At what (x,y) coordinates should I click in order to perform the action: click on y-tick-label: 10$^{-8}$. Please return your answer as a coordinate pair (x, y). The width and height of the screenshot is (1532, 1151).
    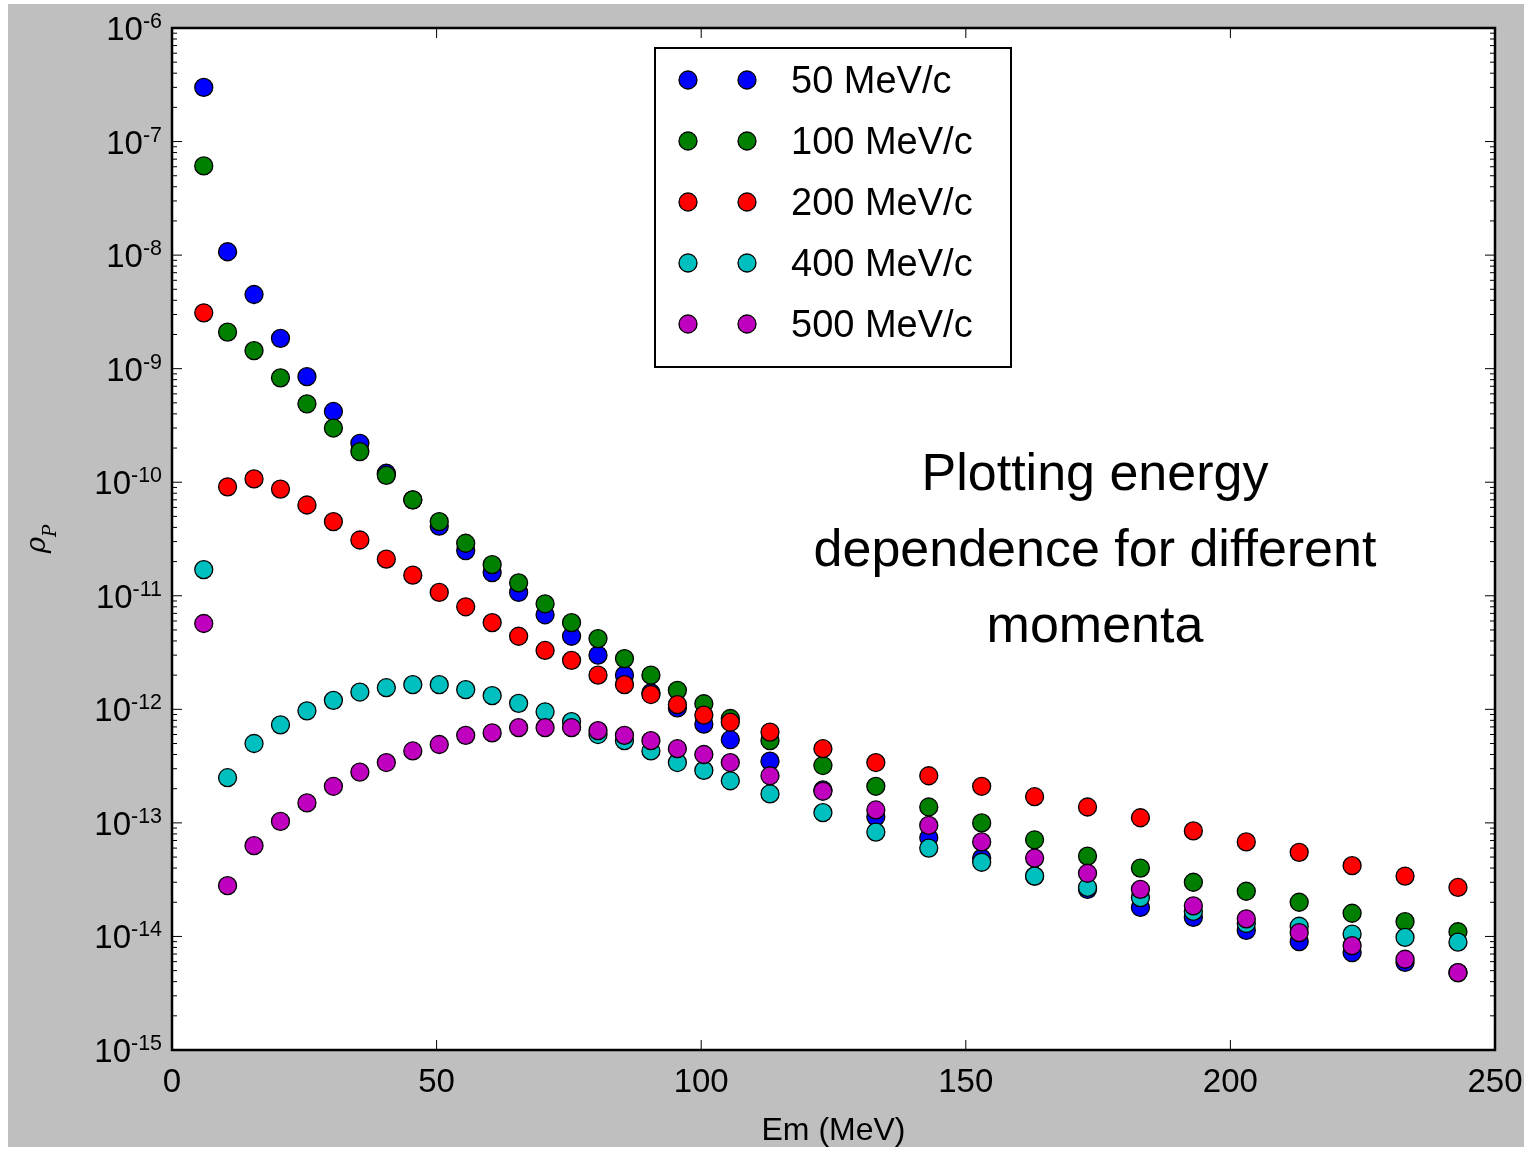
    Looking at the image, I should click on (134, 255).